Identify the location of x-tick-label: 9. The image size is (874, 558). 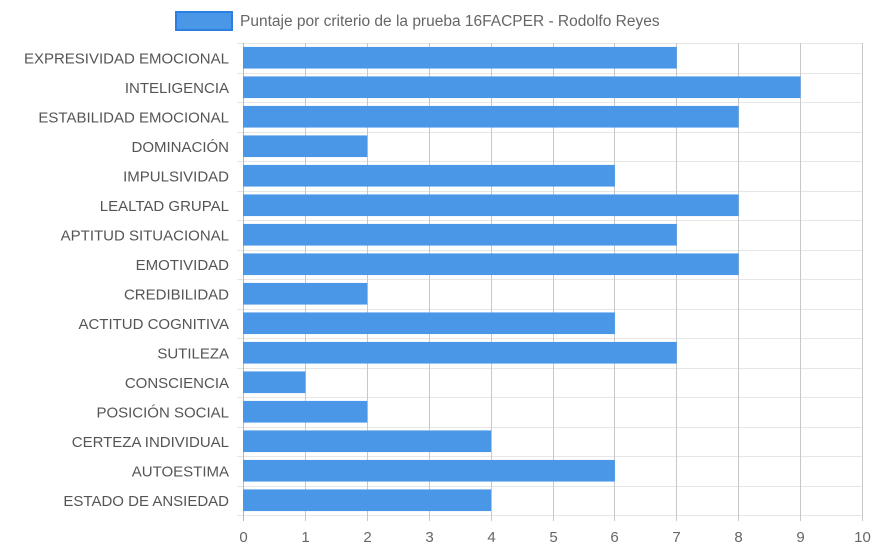
(800, 537).